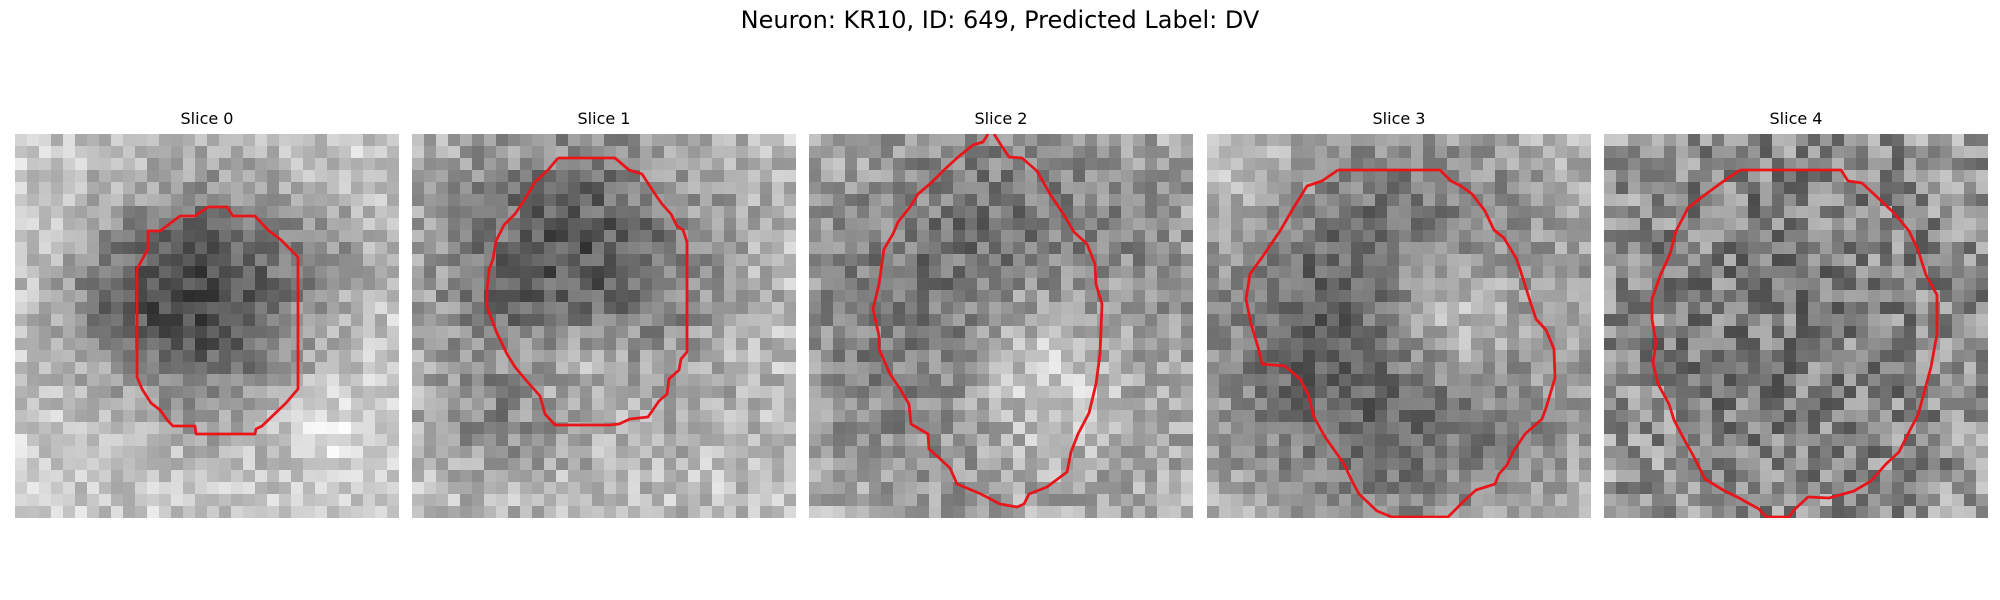 Image resolution: width=2000 pixels, height=600 pixels. I want to click on slice-title-4: Slice 4, so click(1796, 118).